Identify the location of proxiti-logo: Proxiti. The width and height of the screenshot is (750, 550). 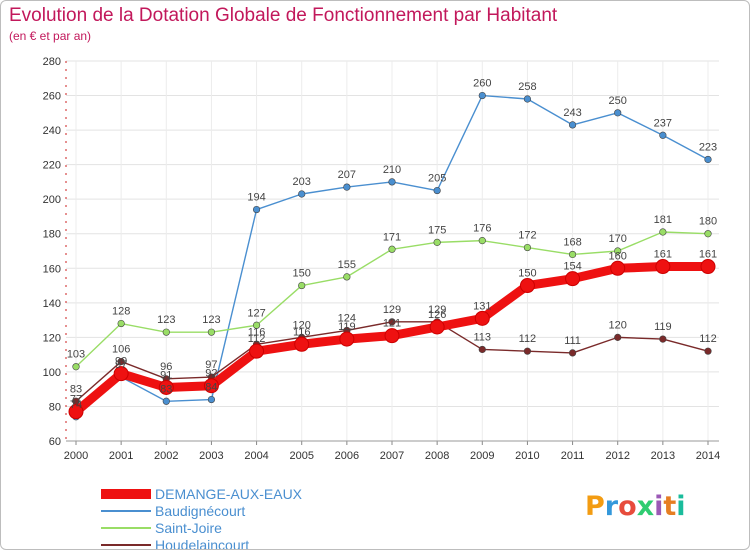
(635, 506).